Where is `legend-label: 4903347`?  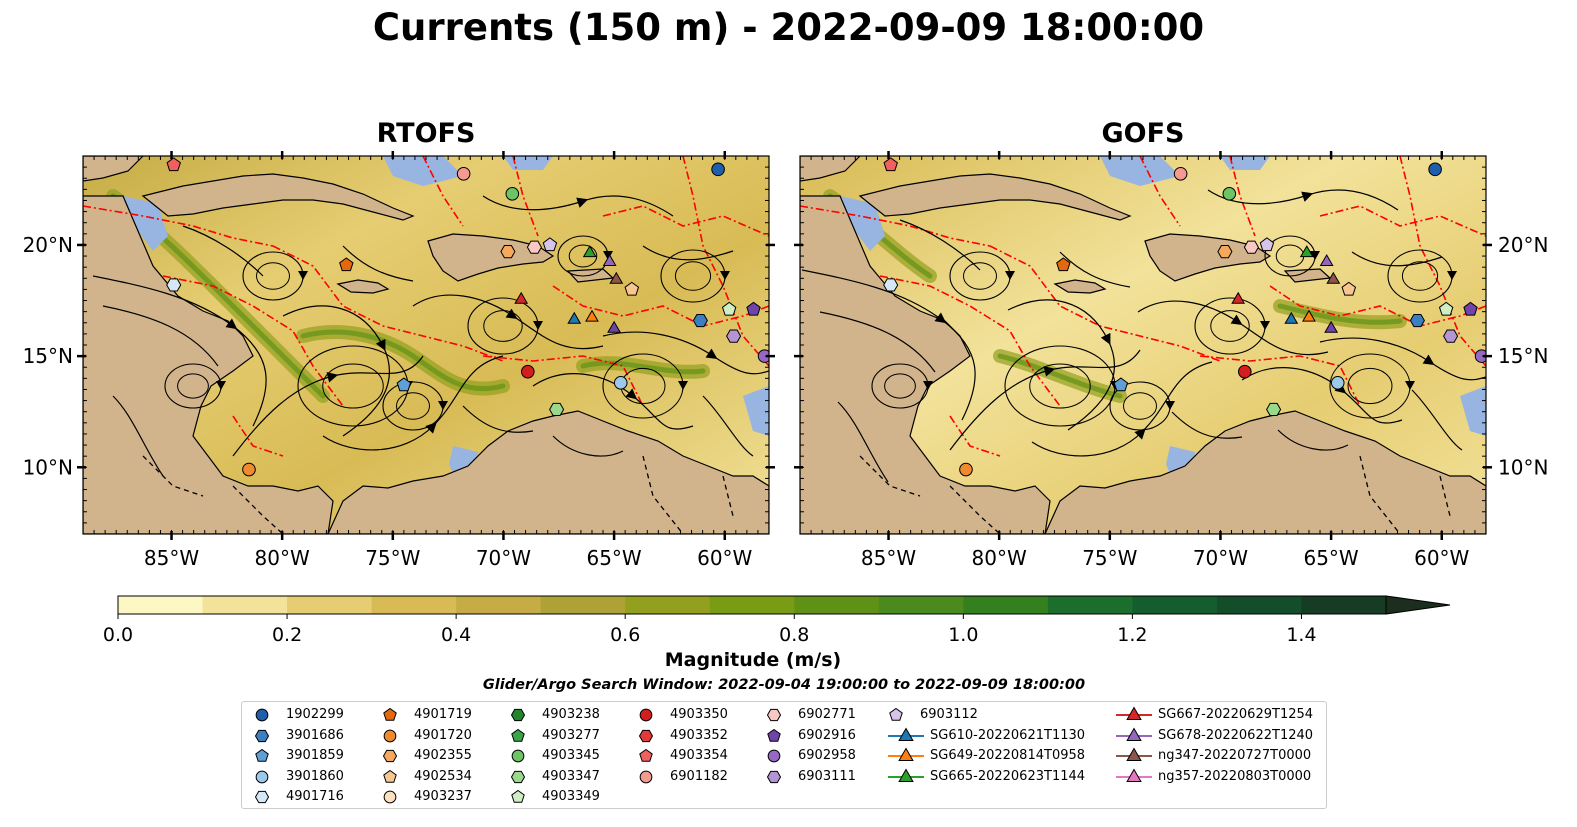
legend-label: 4903347 is located at coordinates (571, 776).